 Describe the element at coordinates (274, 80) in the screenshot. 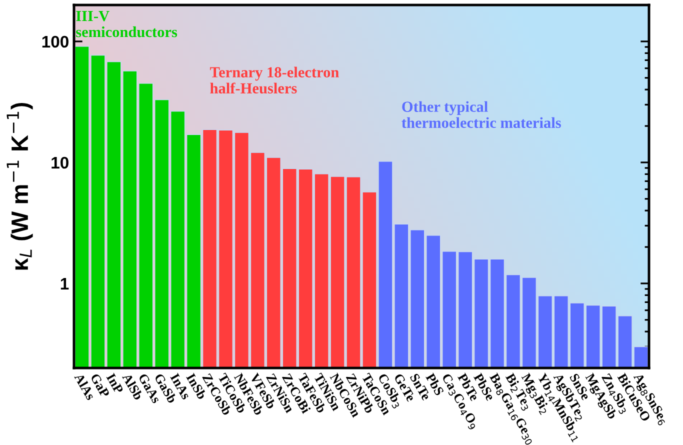

I see `annotation: Ternary 18-electron half-Heuslers` at that location.